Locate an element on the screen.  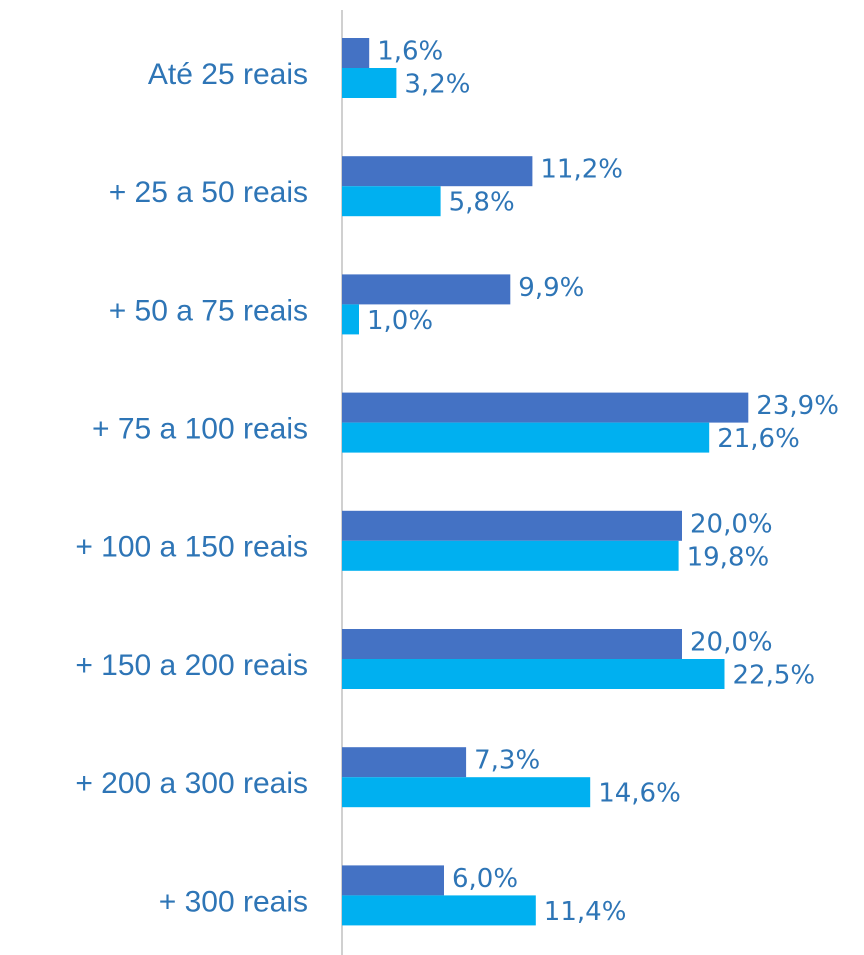
category-label: + 50 a 75 reais is located at coordinates (208, 310).